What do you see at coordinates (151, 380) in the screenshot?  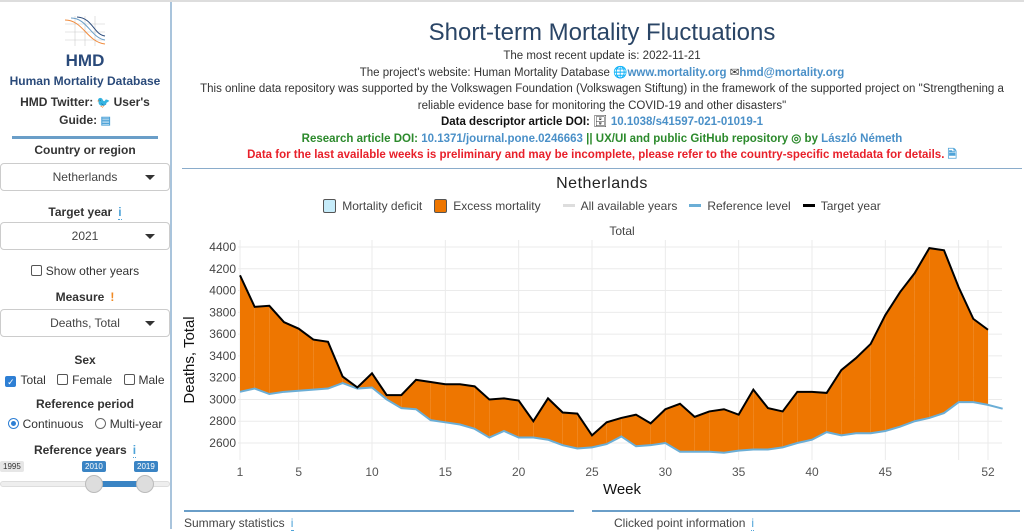 I see `sex-option-label: Male` at bounding box center [151, 380].